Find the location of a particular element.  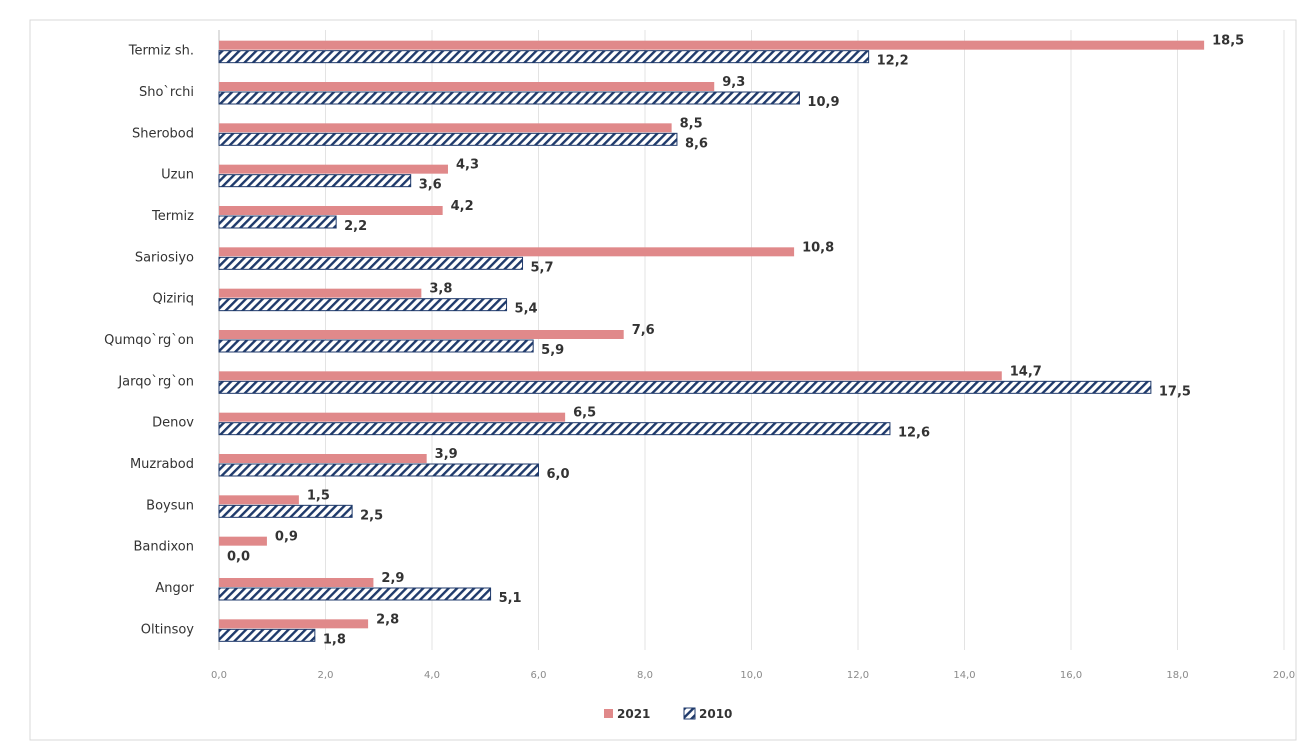

data-label-2021: 2,9 is located at coordinates (392, 578).